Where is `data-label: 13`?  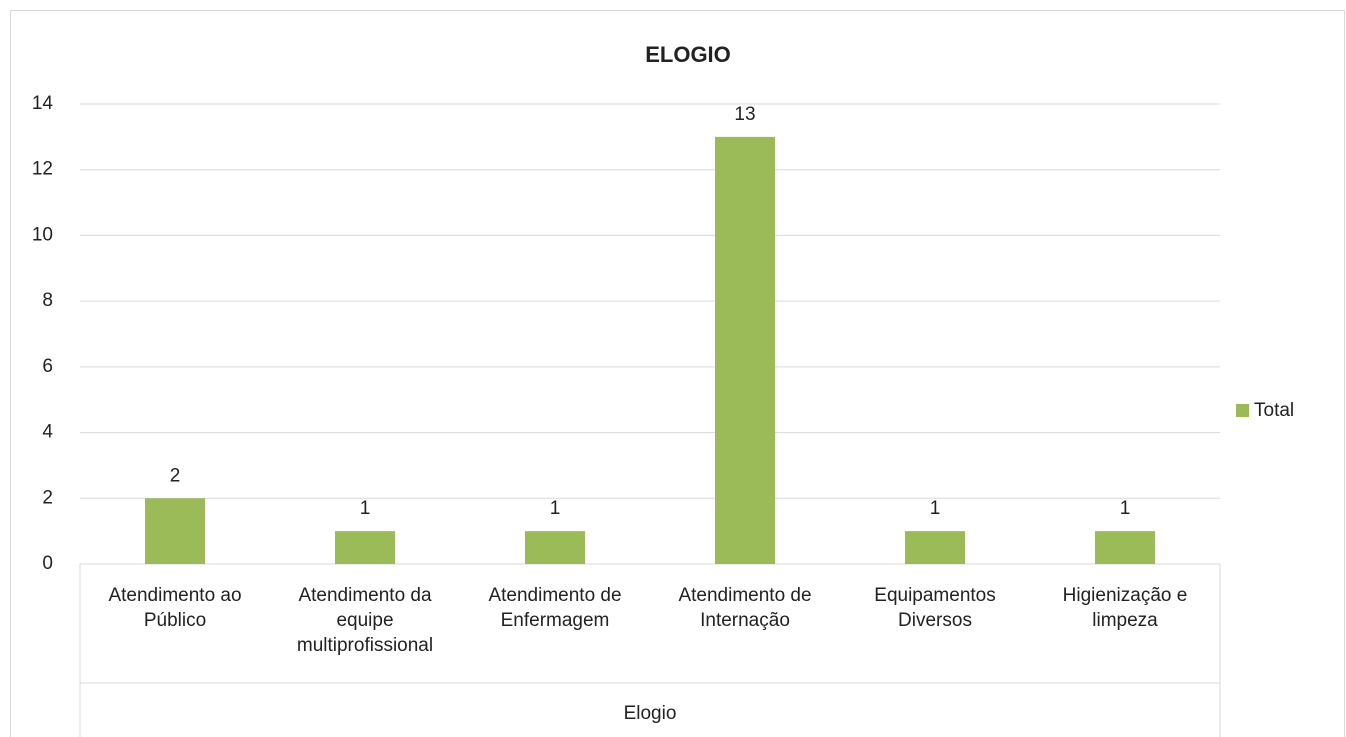
data-label: 13 is located at coordinates (744, 114).